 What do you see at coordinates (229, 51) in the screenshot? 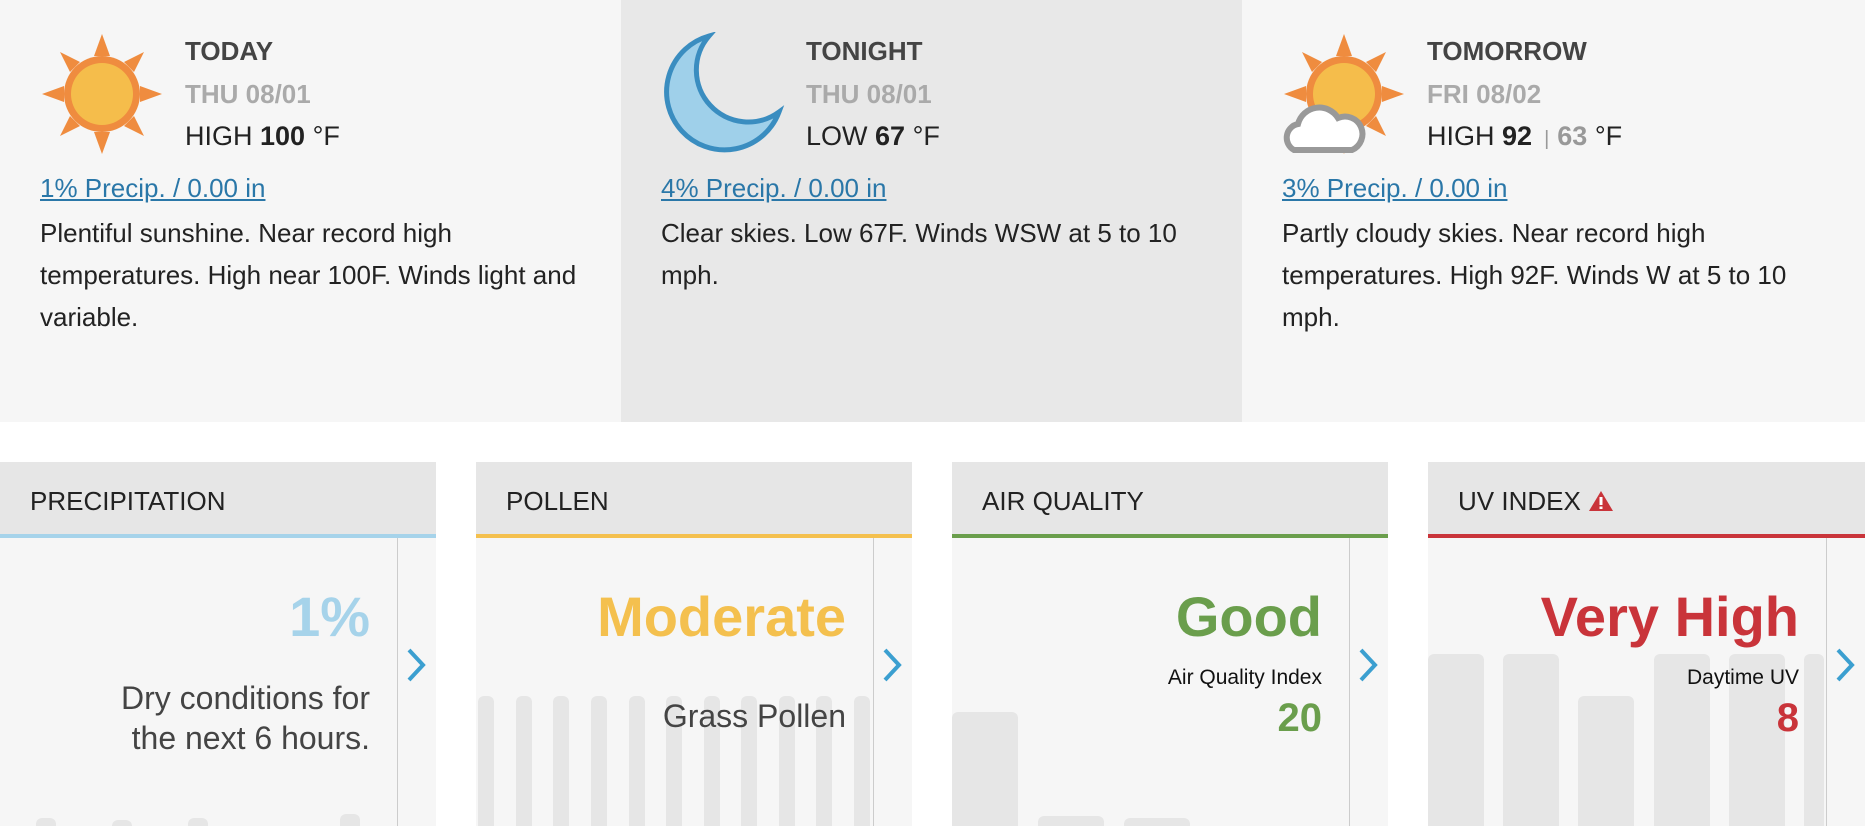
I see `period-label: TODAY` at bounding box center [229, 51].